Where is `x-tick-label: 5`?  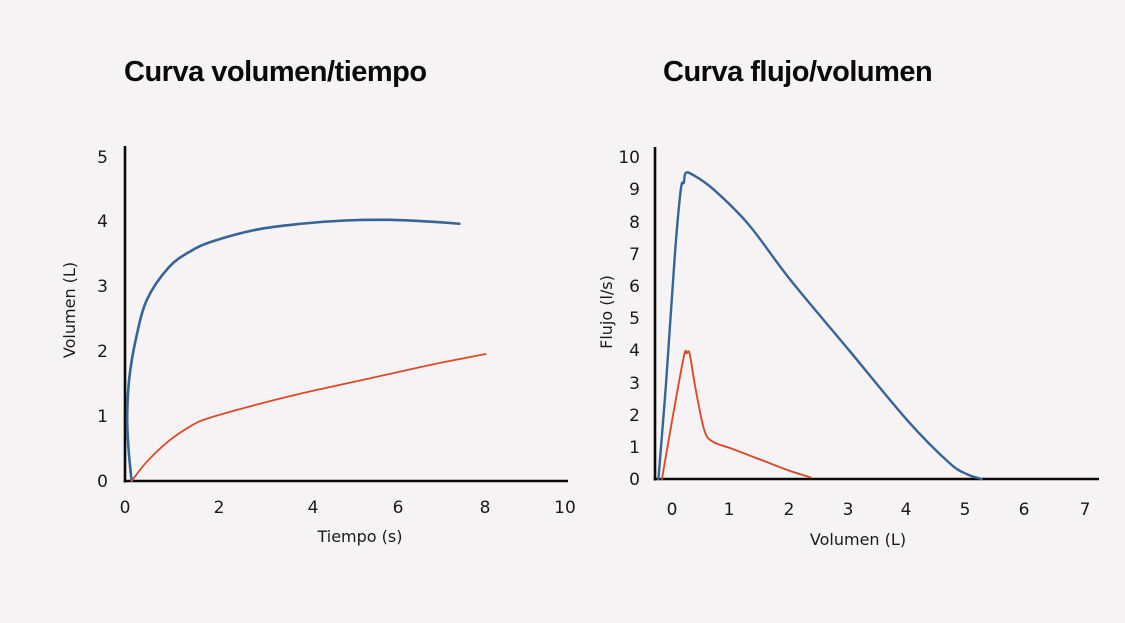
x-tick-label: 5 is located at coordinates (965, 510).